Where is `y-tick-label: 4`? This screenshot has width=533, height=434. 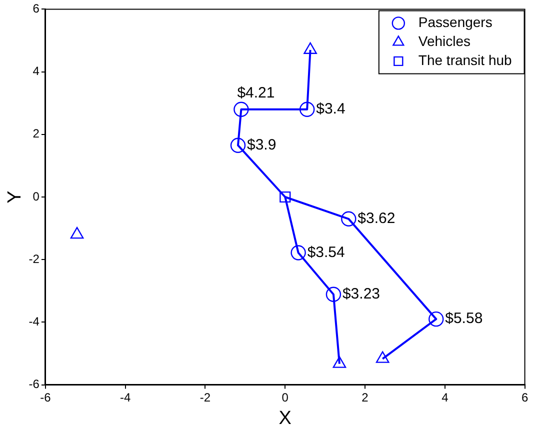 y-tick-label: 4 is located at coordinates (36, 71).